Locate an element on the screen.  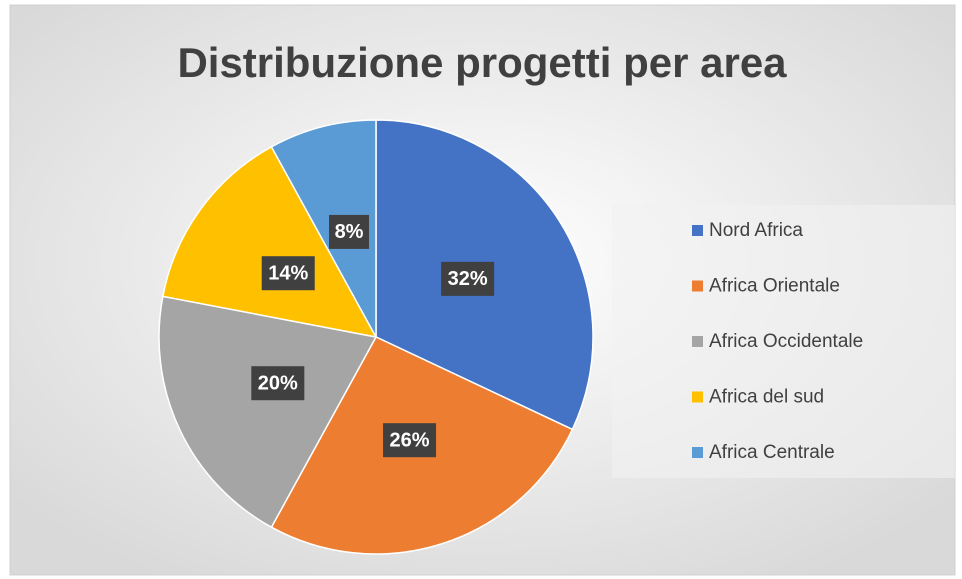
data-label: 14% is located at coordinates (288, 274).